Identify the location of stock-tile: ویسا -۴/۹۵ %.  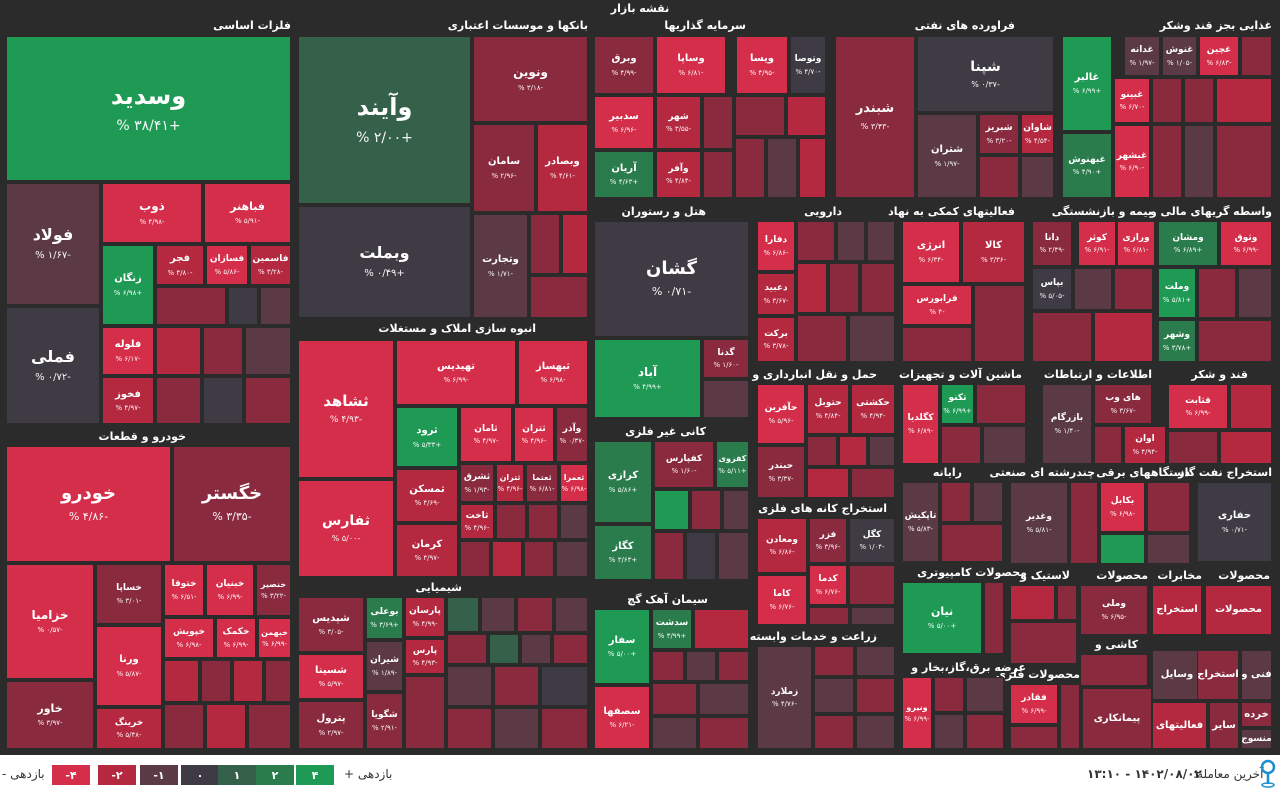
(762, 65).